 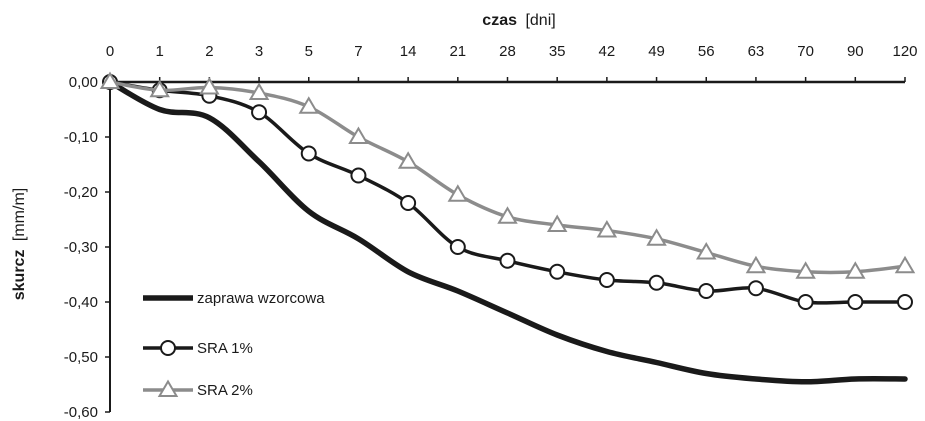 I want to click on x-tick-label: 49, so click(x=656, y=51).